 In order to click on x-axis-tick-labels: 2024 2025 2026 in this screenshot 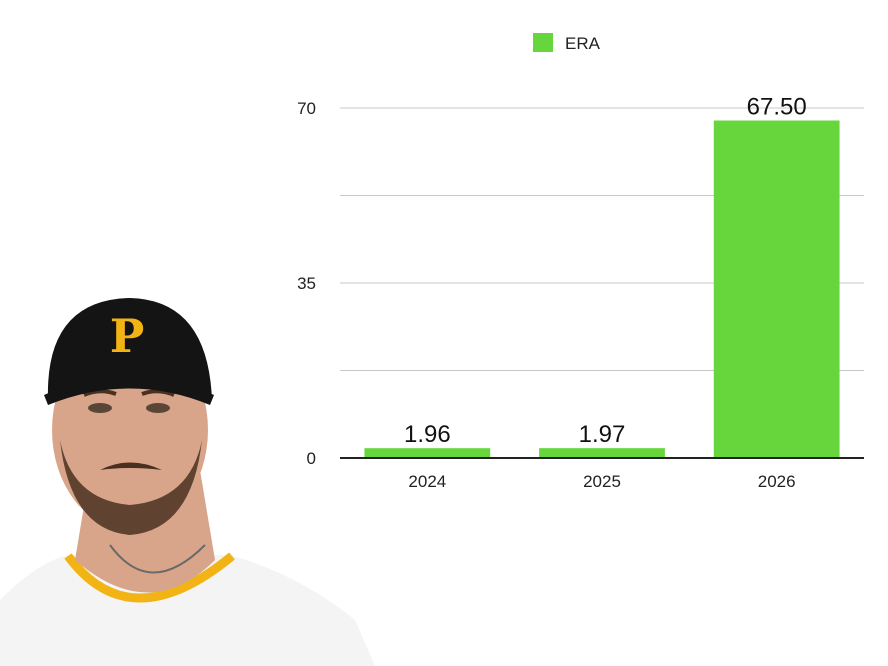, I will do `click(601, 481)`.